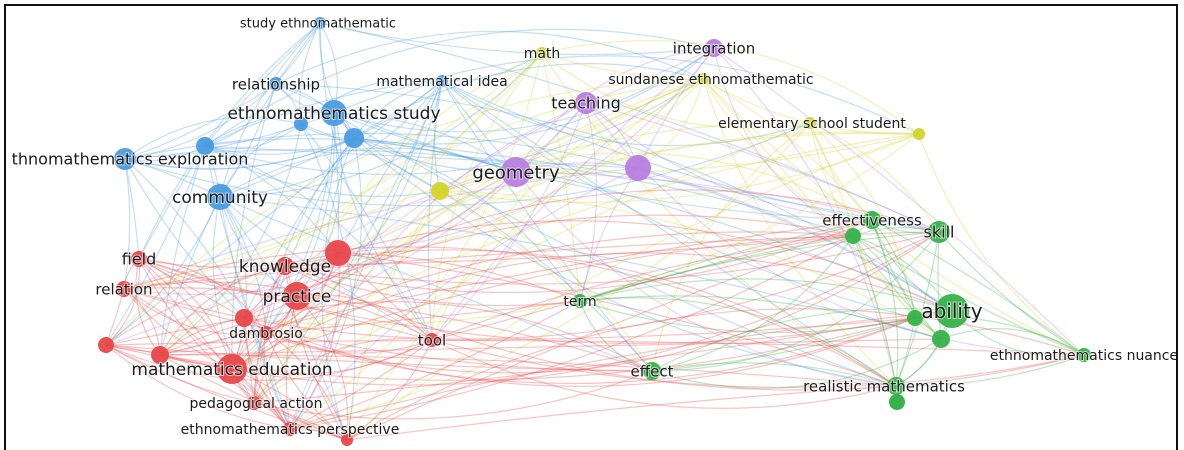  What do you see at coordinates (440, 191) in the screenshot?
I see `node-yellow-b` at bounding box center [440, 191].